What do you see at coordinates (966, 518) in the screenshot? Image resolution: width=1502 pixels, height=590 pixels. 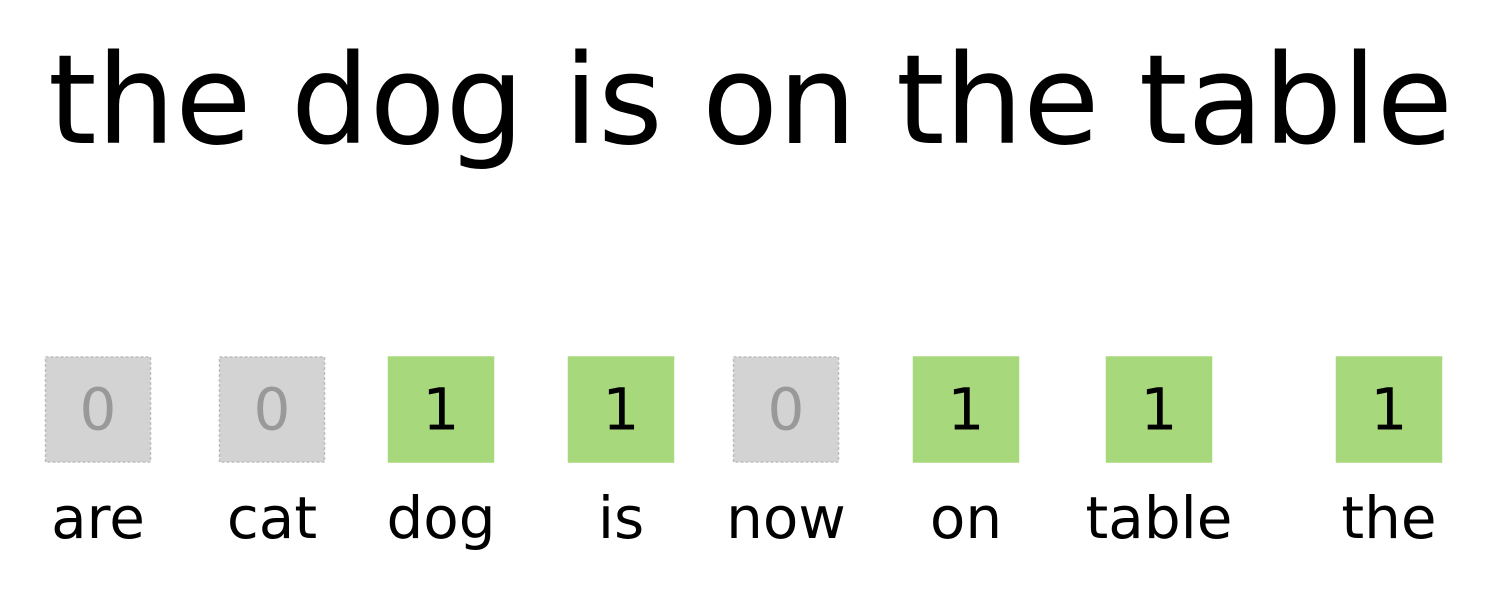 I see `word-label: on` at bounding box center [966, 518].